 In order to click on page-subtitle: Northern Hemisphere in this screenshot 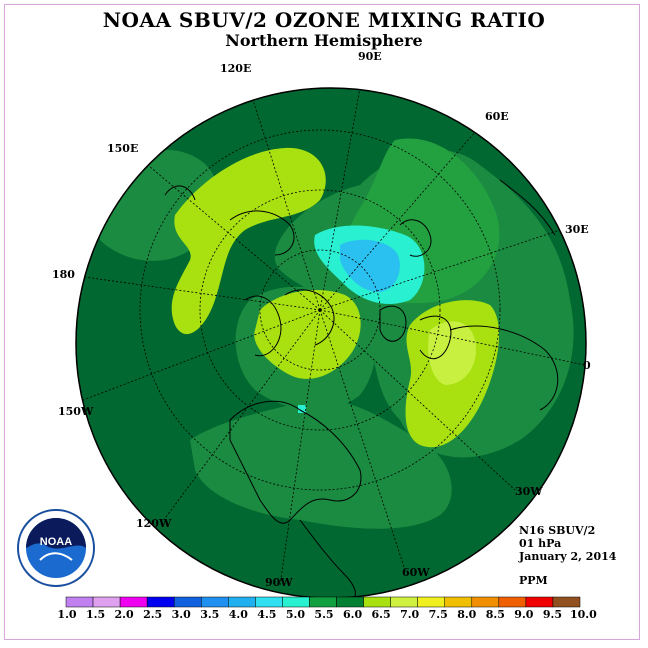, I will do `click(324, 40)`.